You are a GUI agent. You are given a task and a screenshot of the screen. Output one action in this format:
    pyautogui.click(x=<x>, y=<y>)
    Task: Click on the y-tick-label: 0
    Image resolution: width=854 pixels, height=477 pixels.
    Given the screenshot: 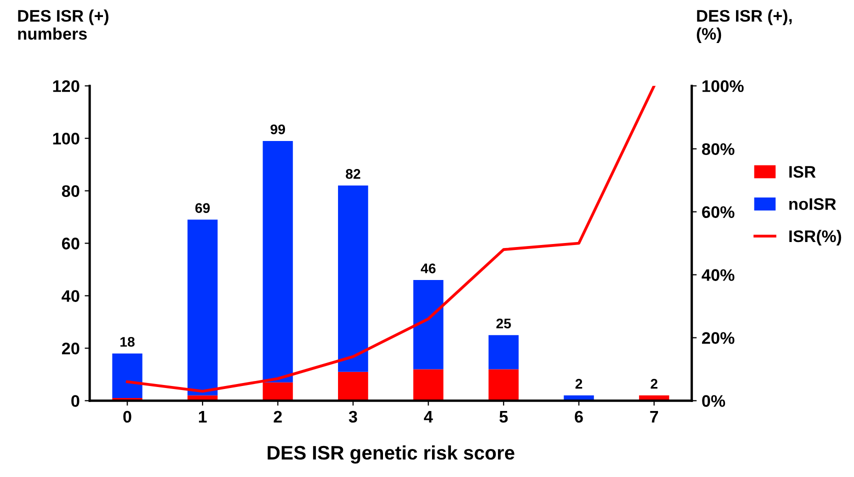 What is the action you would take?
    pyautogui.click(x=75, y=401)
    